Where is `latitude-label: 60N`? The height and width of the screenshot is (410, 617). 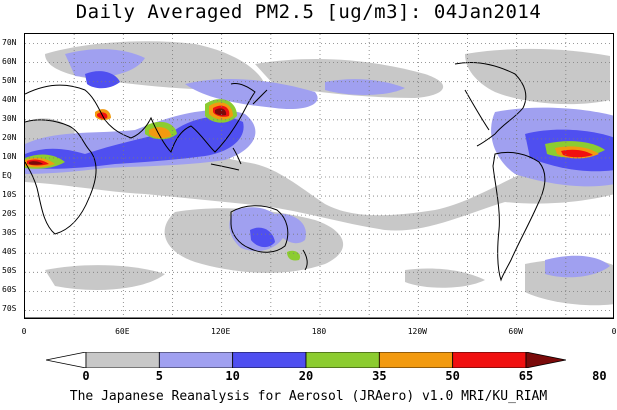 latitude-label: 60N is located at coordinates (9, 62).